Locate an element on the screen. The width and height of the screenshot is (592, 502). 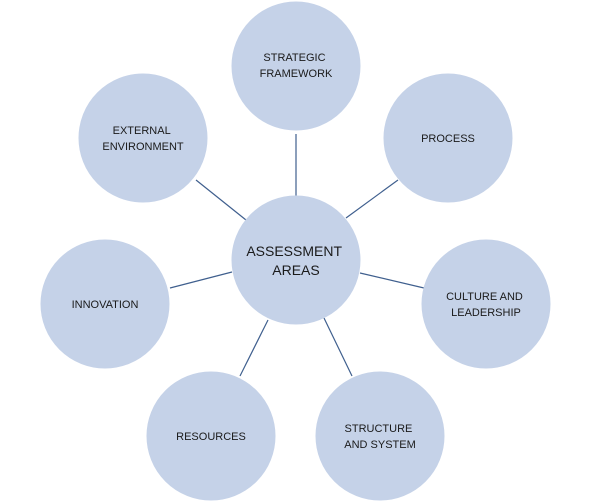
node-label: INNOVATION is located at coordinates (105, 305).